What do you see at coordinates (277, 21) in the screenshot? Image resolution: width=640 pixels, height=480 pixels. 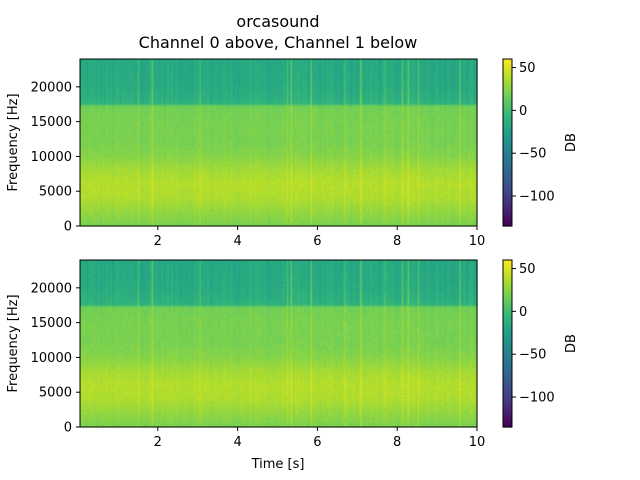 I see `chart-title: orcasound` at bounding box center [277, 21].